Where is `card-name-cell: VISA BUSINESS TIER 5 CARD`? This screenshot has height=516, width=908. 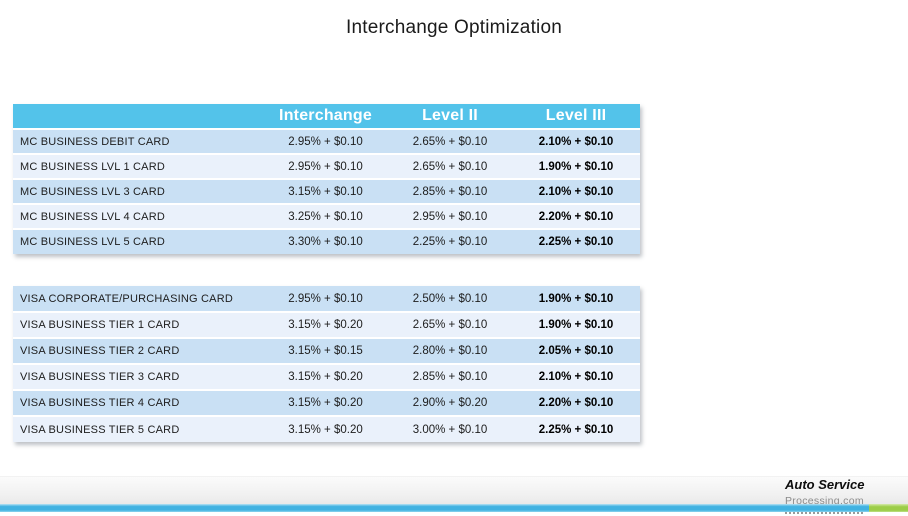 card-name-cell: VISA BUSINESS TIER 5 CARD is located at coordinates (138, 429).